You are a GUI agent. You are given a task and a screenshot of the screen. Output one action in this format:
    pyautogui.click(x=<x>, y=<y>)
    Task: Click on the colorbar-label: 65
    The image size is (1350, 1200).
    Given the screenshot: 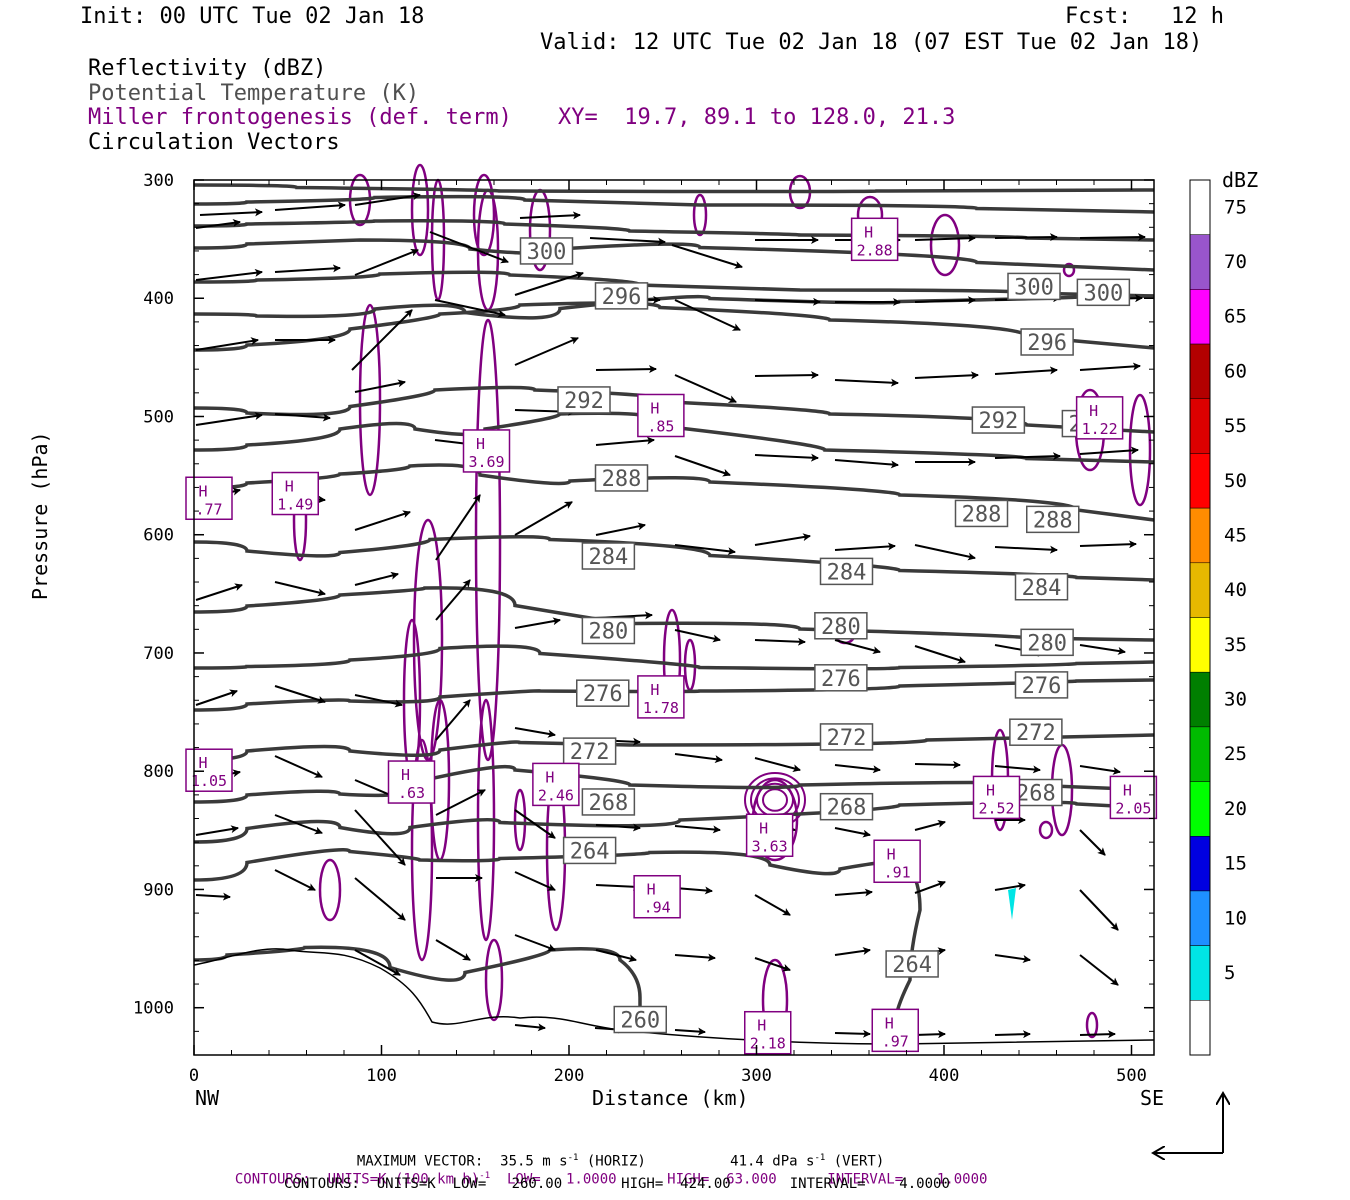 What is the action you would take?
    pyautogui.click(x=1235, y=317)
    